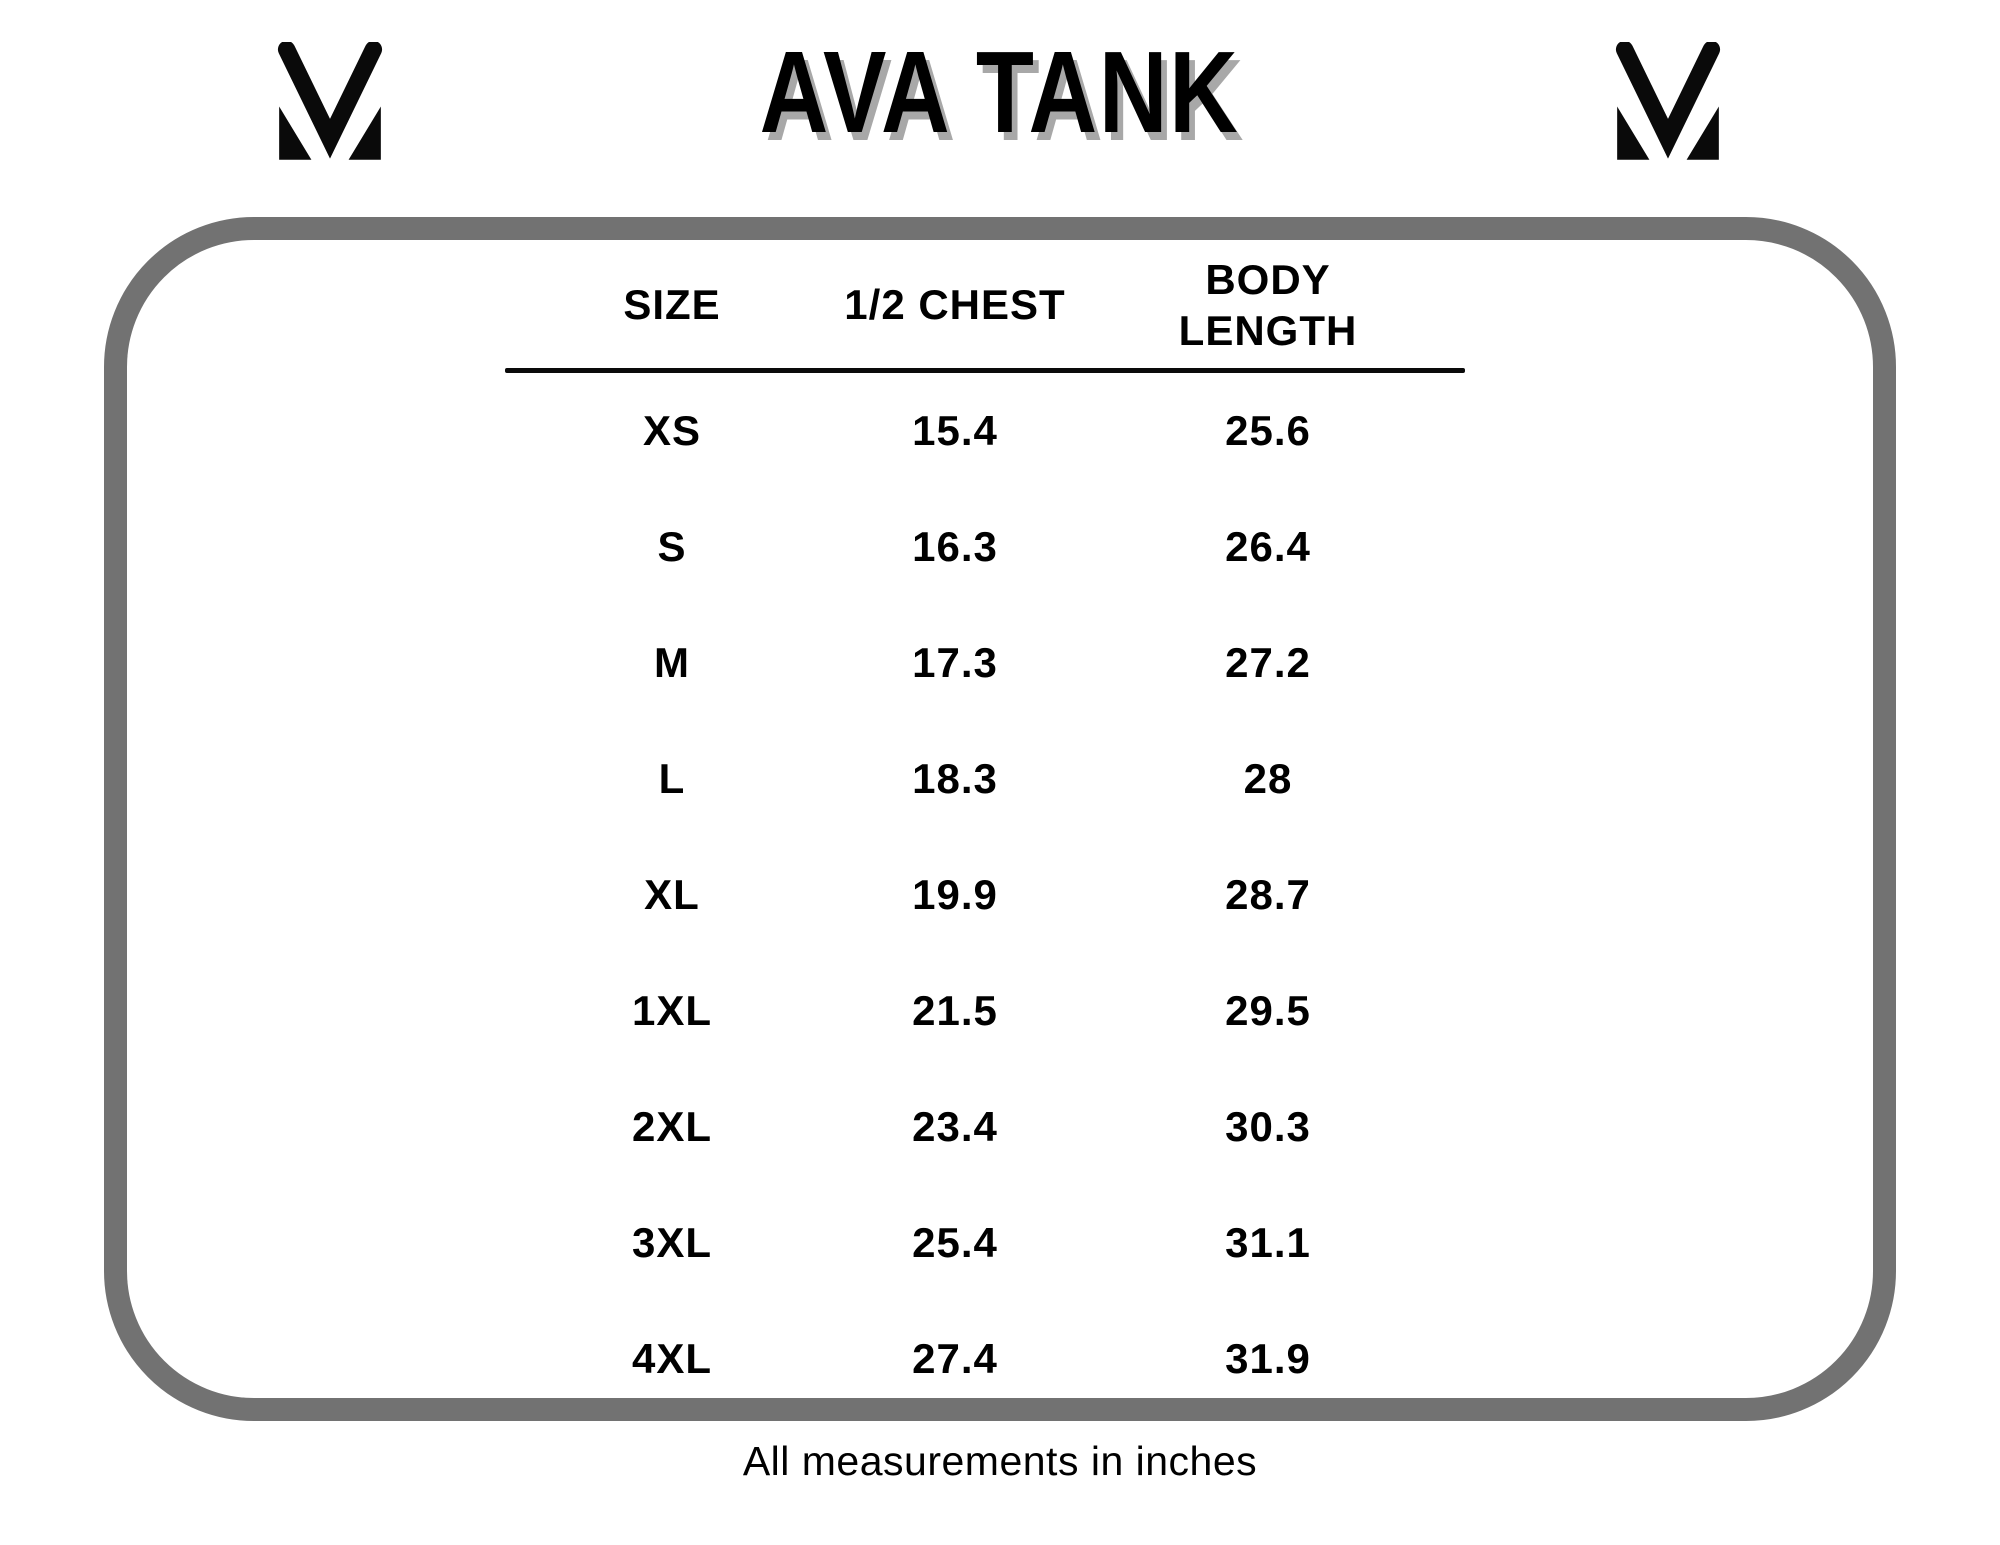  I want to click on column-header-body-length: BODY LENGTH, so click(1268, 304).